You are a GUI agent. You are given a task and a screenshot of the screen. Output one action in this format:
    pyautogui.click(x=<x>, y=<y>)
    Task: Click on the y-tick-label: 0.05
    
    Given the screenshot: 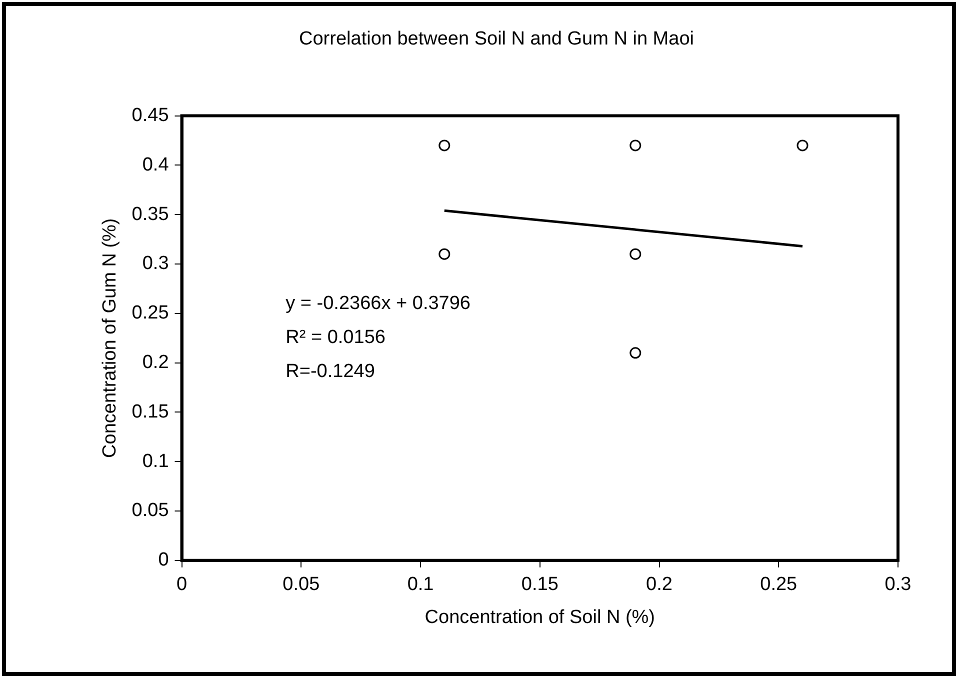 What is the action you would take?
    pyautogui.click(x=150, y=511)
    